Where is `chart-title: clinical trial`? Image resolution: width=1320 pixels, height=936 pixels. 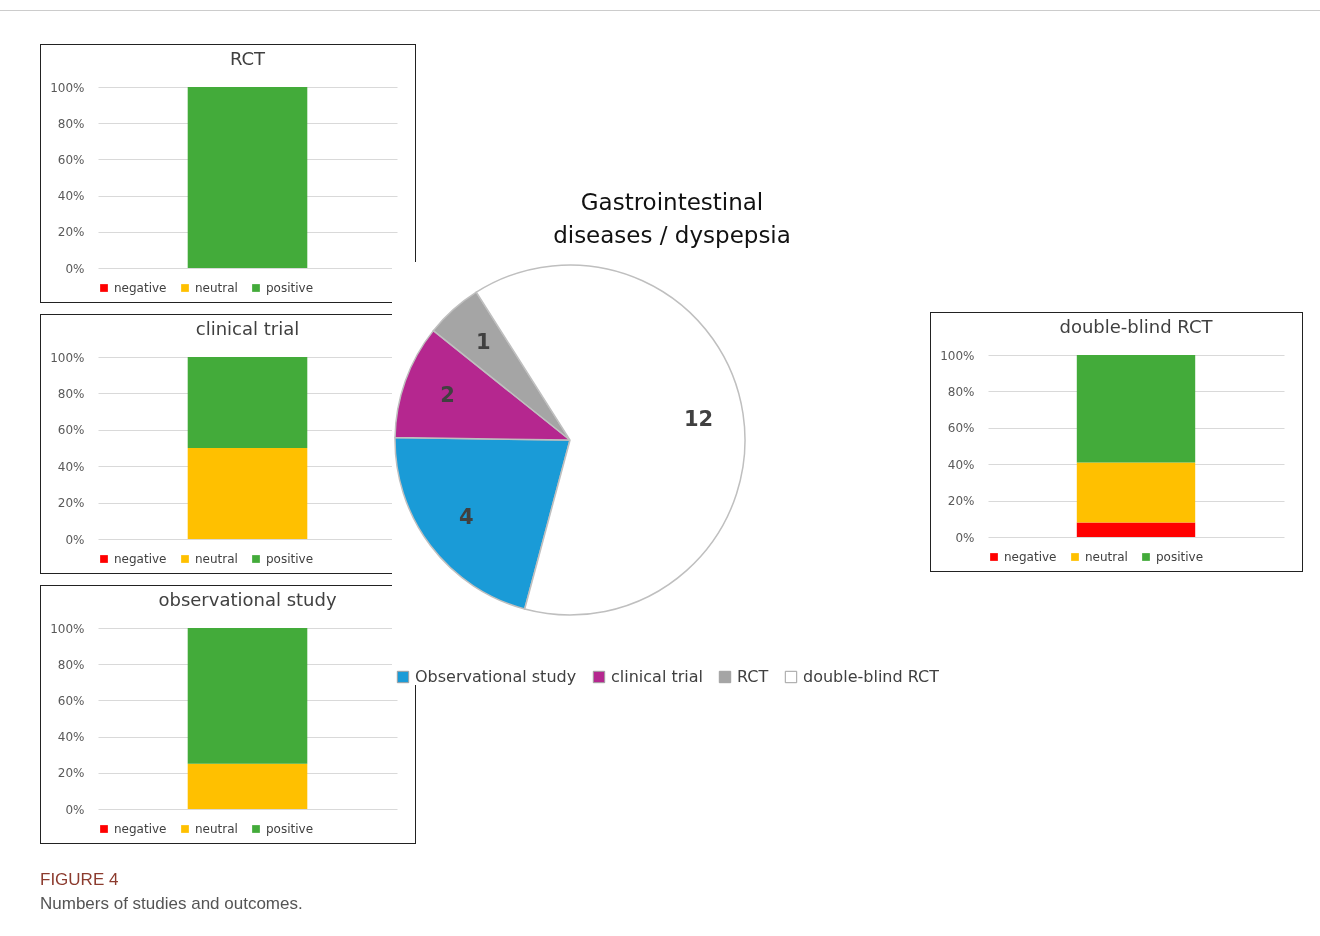
chart-title: clinical trial is located at coordinates (247, 328).